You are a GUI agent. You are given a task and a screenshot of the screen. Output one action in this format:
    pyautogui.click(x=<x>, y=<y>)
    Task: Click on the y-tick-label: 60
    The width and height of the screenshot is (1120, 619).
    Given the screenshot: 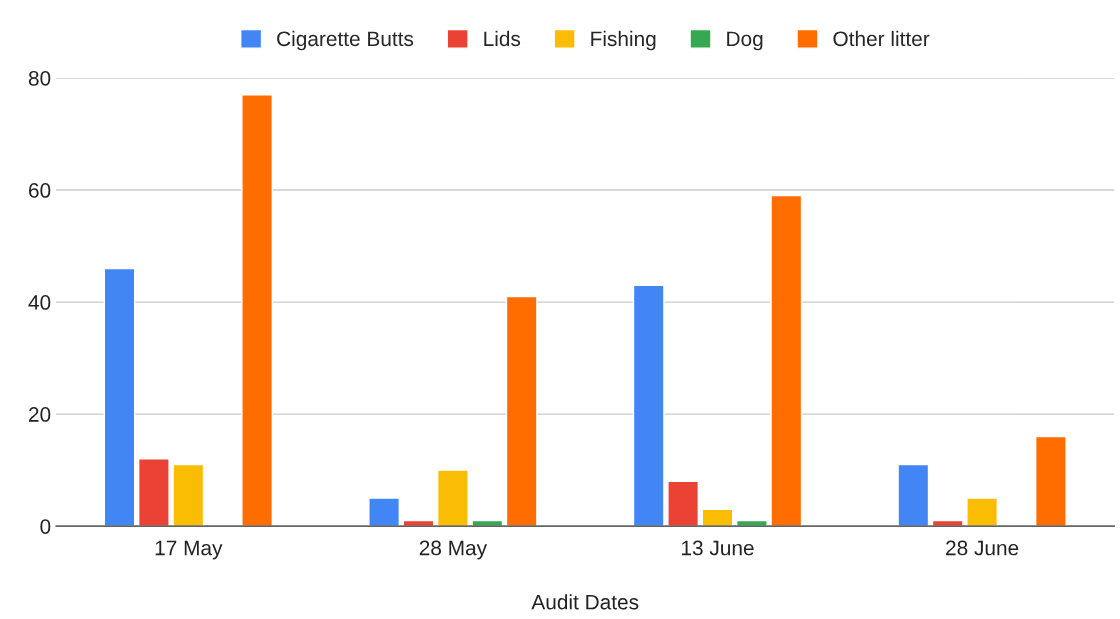 What is the action you would take?
    pyautogui.click(x=40, y=190)
    